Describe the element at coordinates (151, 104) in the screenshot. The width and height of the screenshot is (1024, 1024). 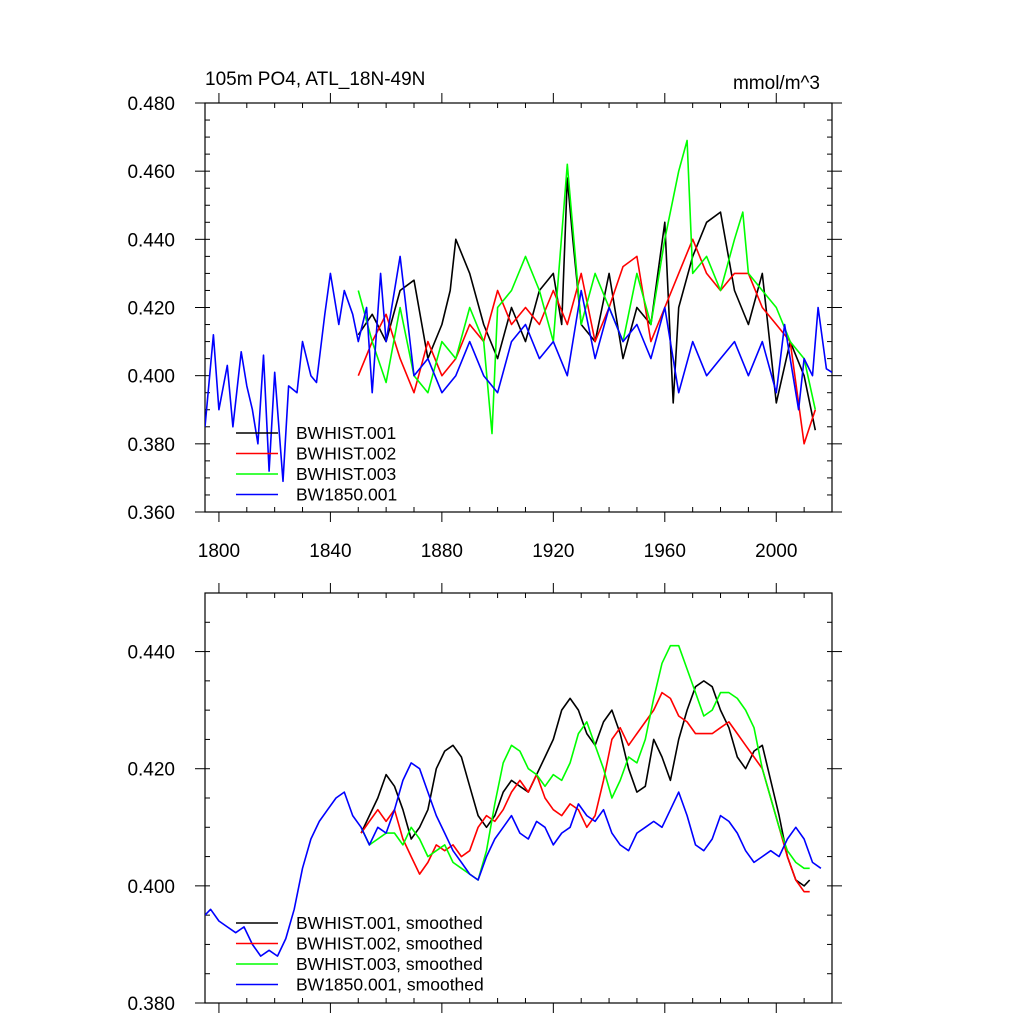
I see `y-tick-label: 0.480` at that location.